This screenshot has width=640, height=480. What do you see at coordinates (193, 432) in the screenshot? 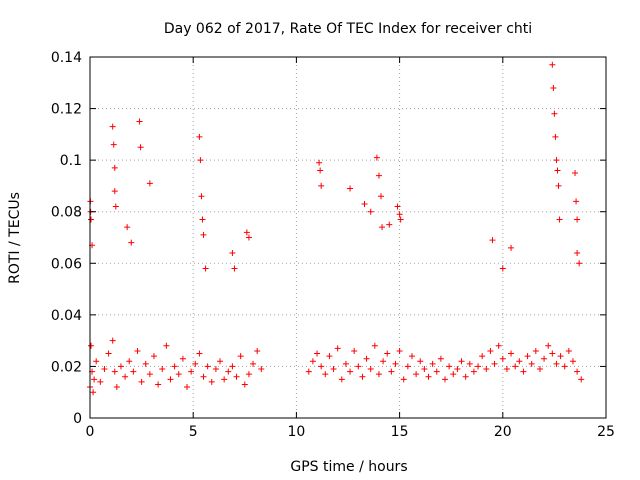
I see `x-tick-label: 5` at bounding box center [193, 432].